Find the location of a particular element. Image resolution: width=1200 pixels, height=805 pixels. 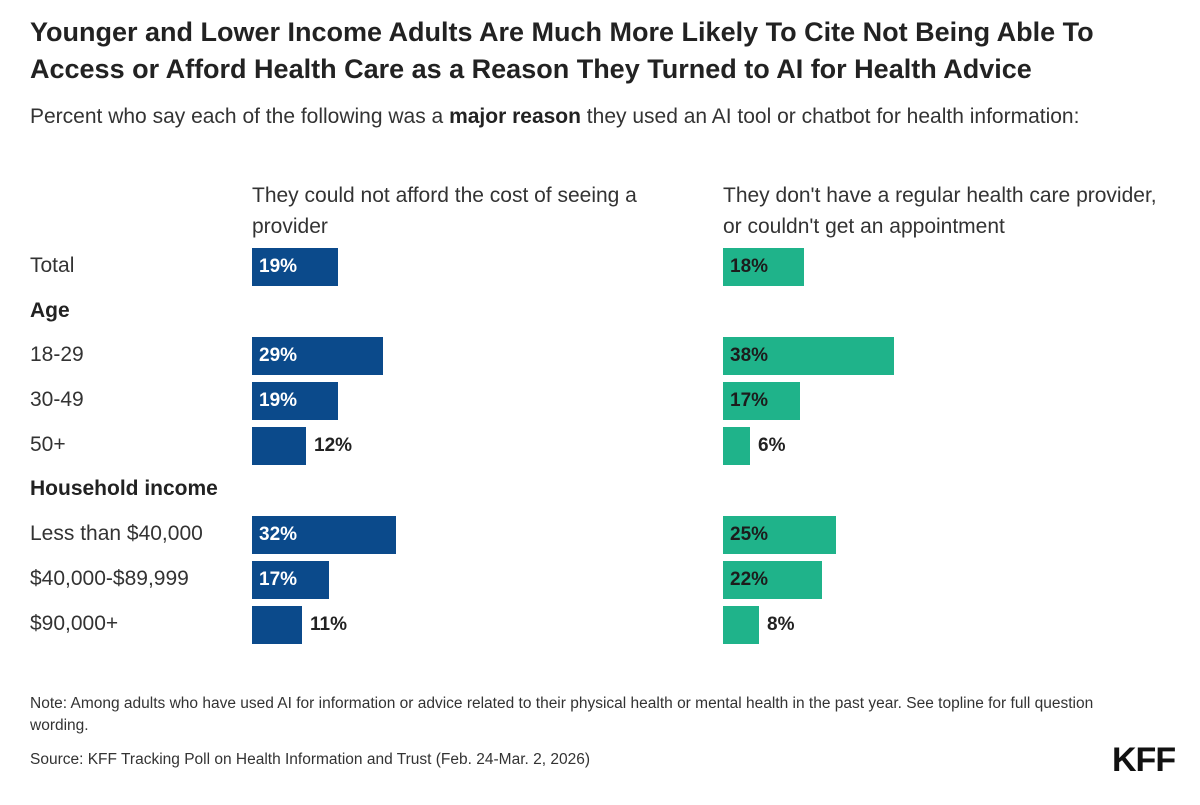

data-label-series-2: 22% is located at coordinates (749, 579).